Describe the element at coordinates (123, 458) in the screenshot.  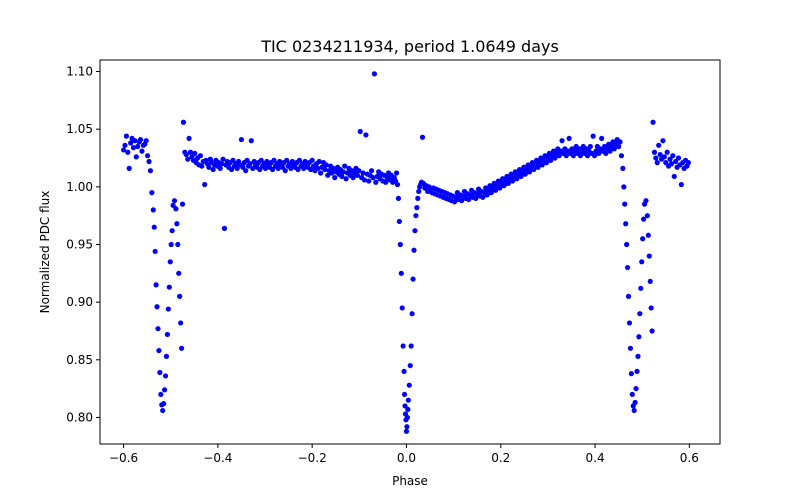
I see `x-tick-label: −0.6` at that location.